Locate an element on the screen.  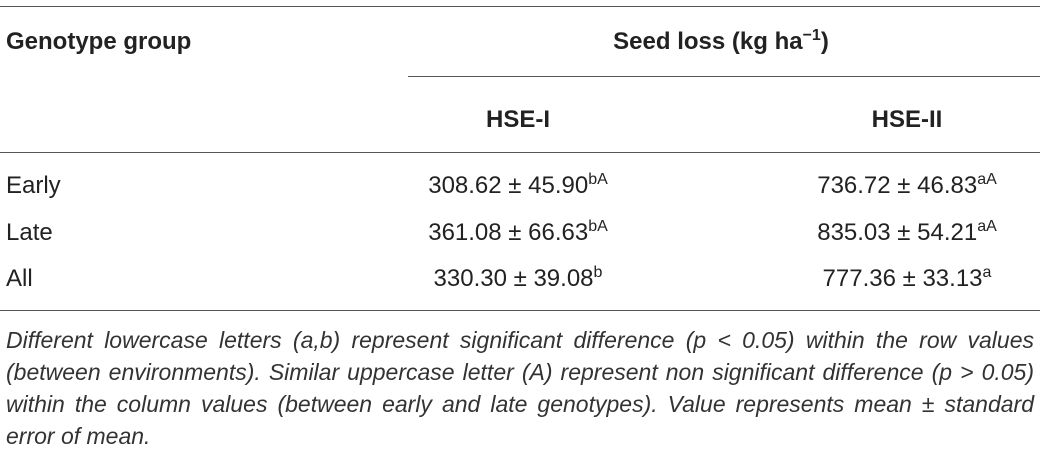
cell: 736.72 ± 46.83aA is located at coordinates (890, 186).